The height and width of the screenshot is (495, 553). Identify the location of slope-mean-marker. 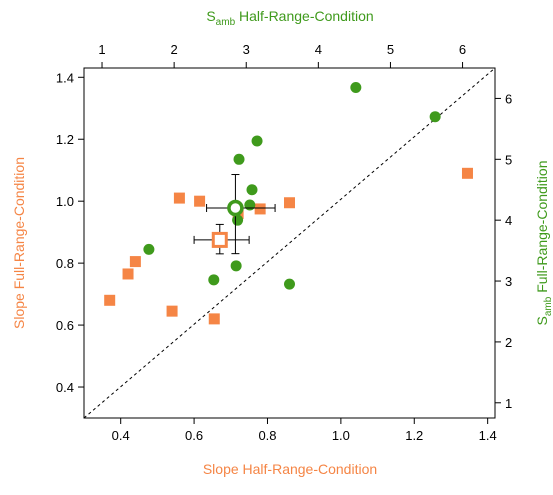
(219, 239).